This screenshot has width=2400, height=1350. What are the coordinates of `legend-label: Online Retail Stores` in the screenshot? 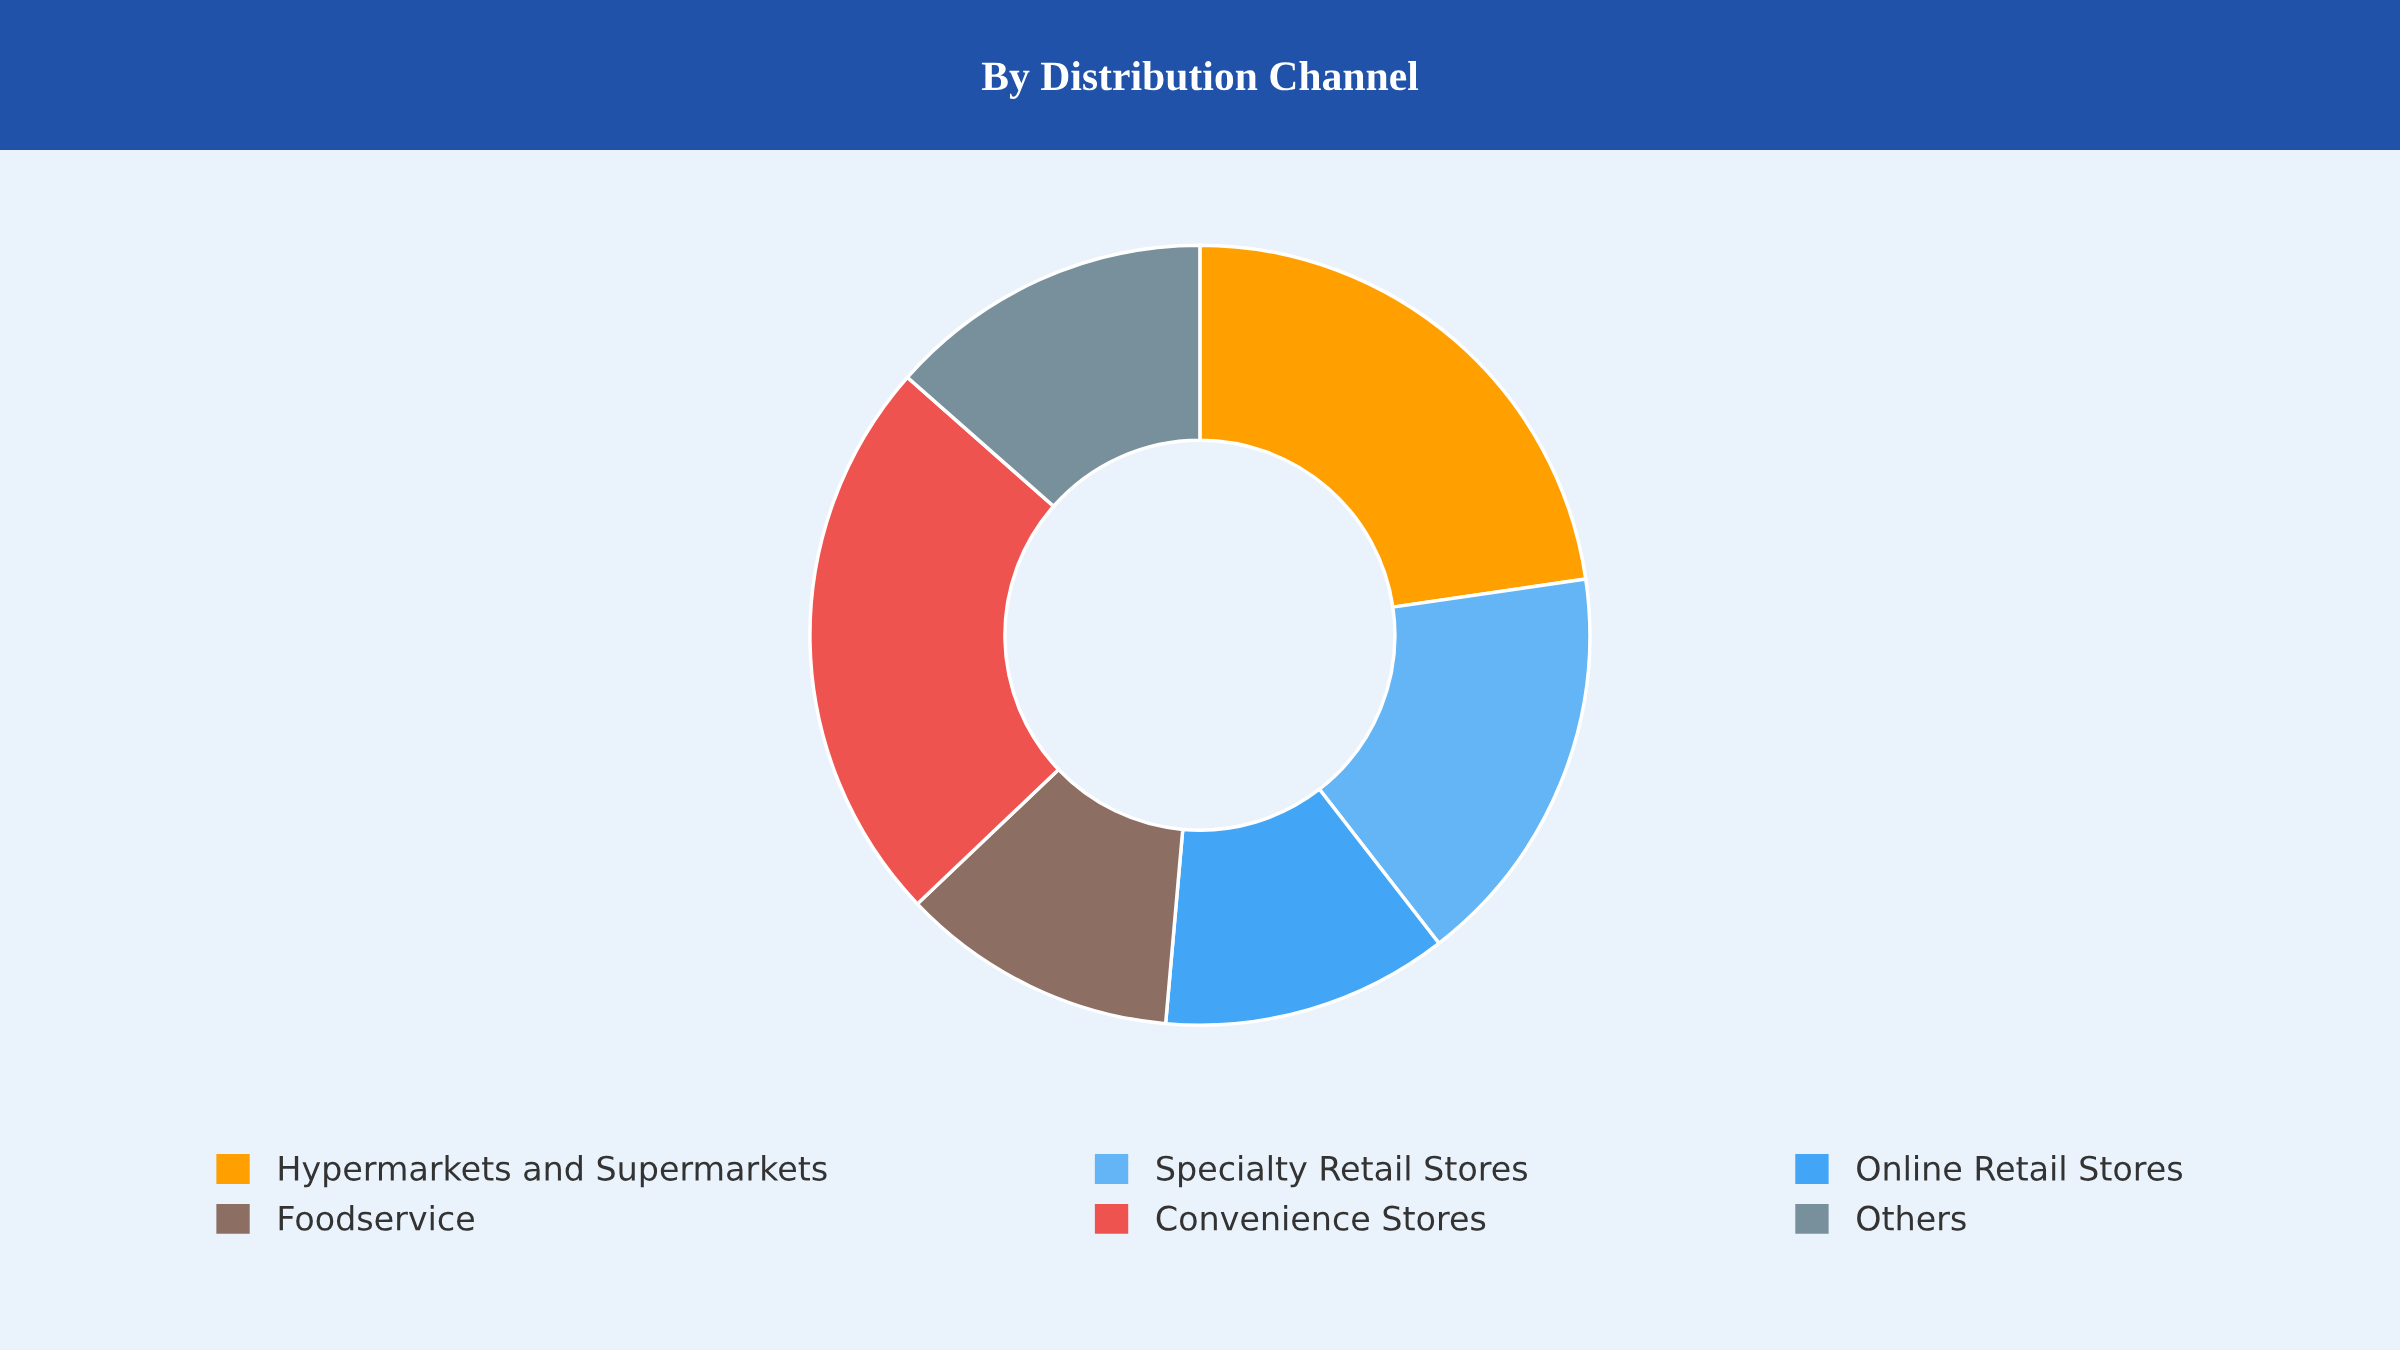 It's located at (2019, 1168).